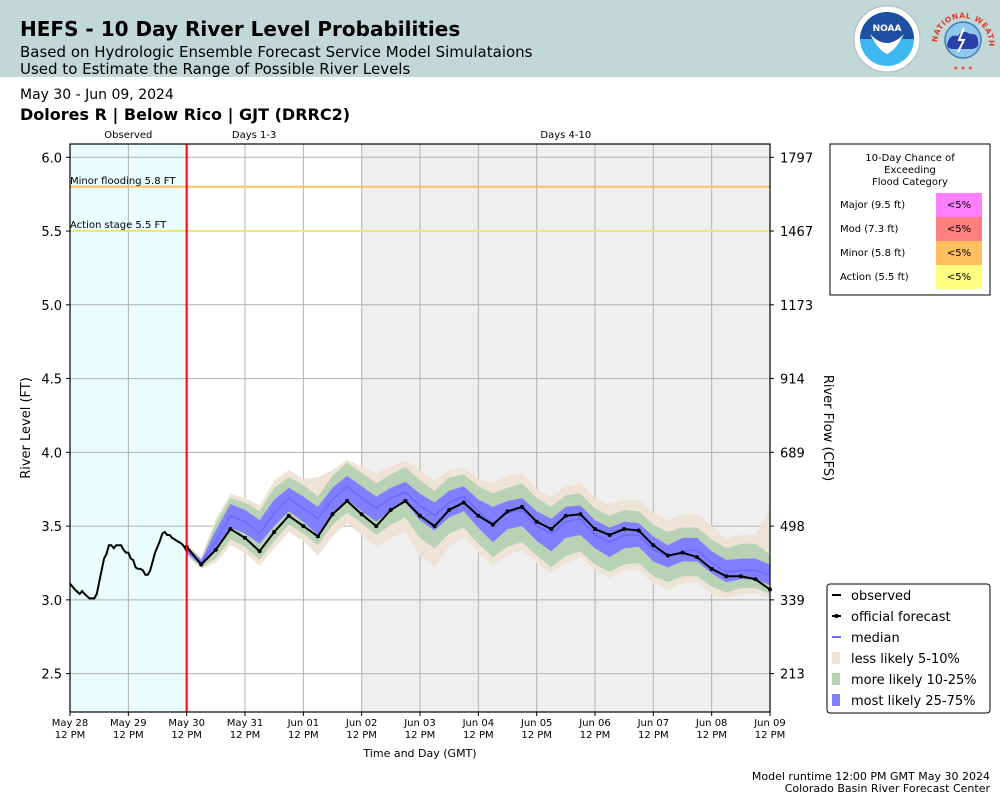 This screenshot has width=1000, height=800. I want to click on page-title: HEFS - 10 Day River Level Probabilities, so click(240, 29).